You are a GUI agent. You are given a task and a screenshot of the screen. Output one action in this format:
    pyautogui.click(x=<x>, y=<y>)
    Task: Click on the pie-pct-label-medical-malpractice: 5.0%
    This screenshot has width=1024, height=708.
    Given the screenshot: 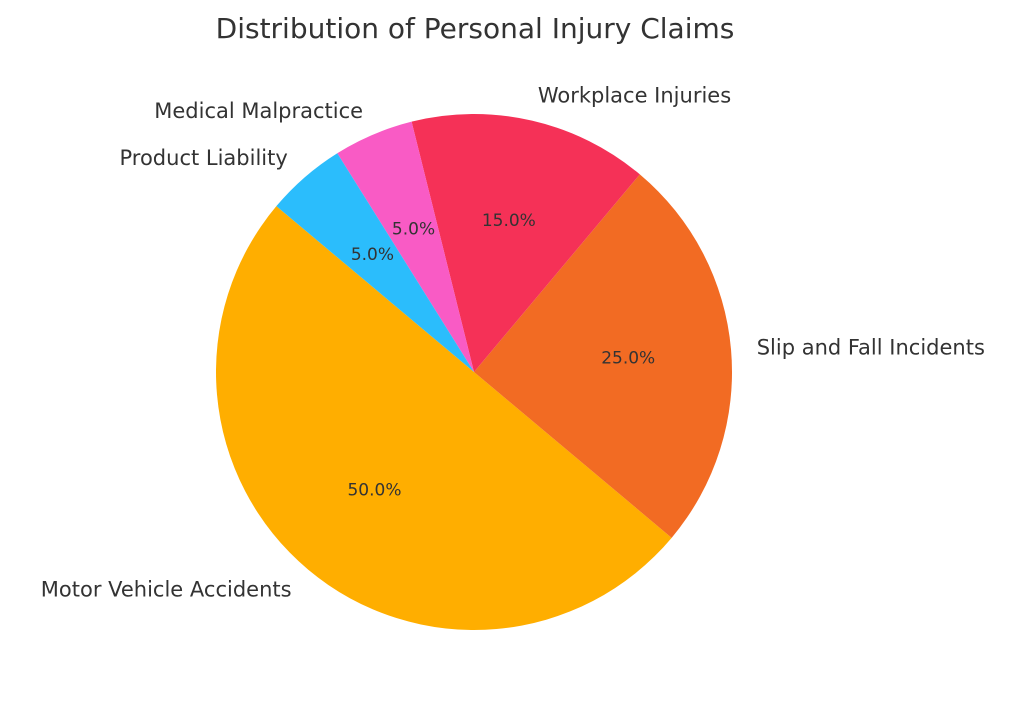 What is the action you would take?
    pyautogui.click(x=413, y=230)
    